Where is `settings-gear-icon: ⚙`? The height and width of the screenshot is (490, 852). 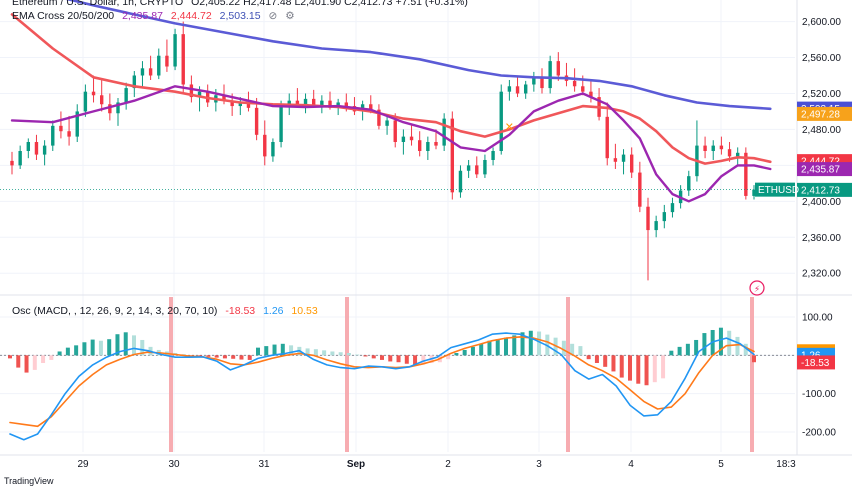
settings-gear-icon: ⚙ is located at coordinates (290, 16).